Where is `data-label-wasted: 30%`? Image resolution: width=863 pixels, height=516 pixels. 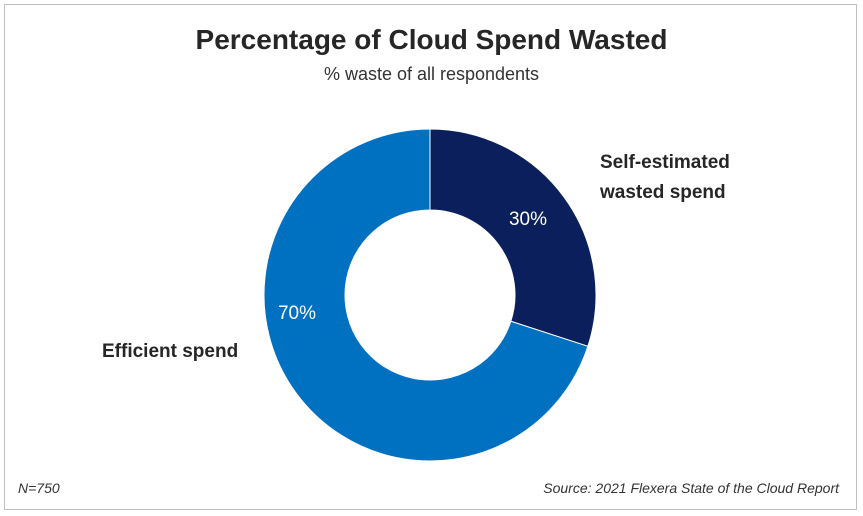 data-label-wasted: 30% is located at coordinates (528, 219).